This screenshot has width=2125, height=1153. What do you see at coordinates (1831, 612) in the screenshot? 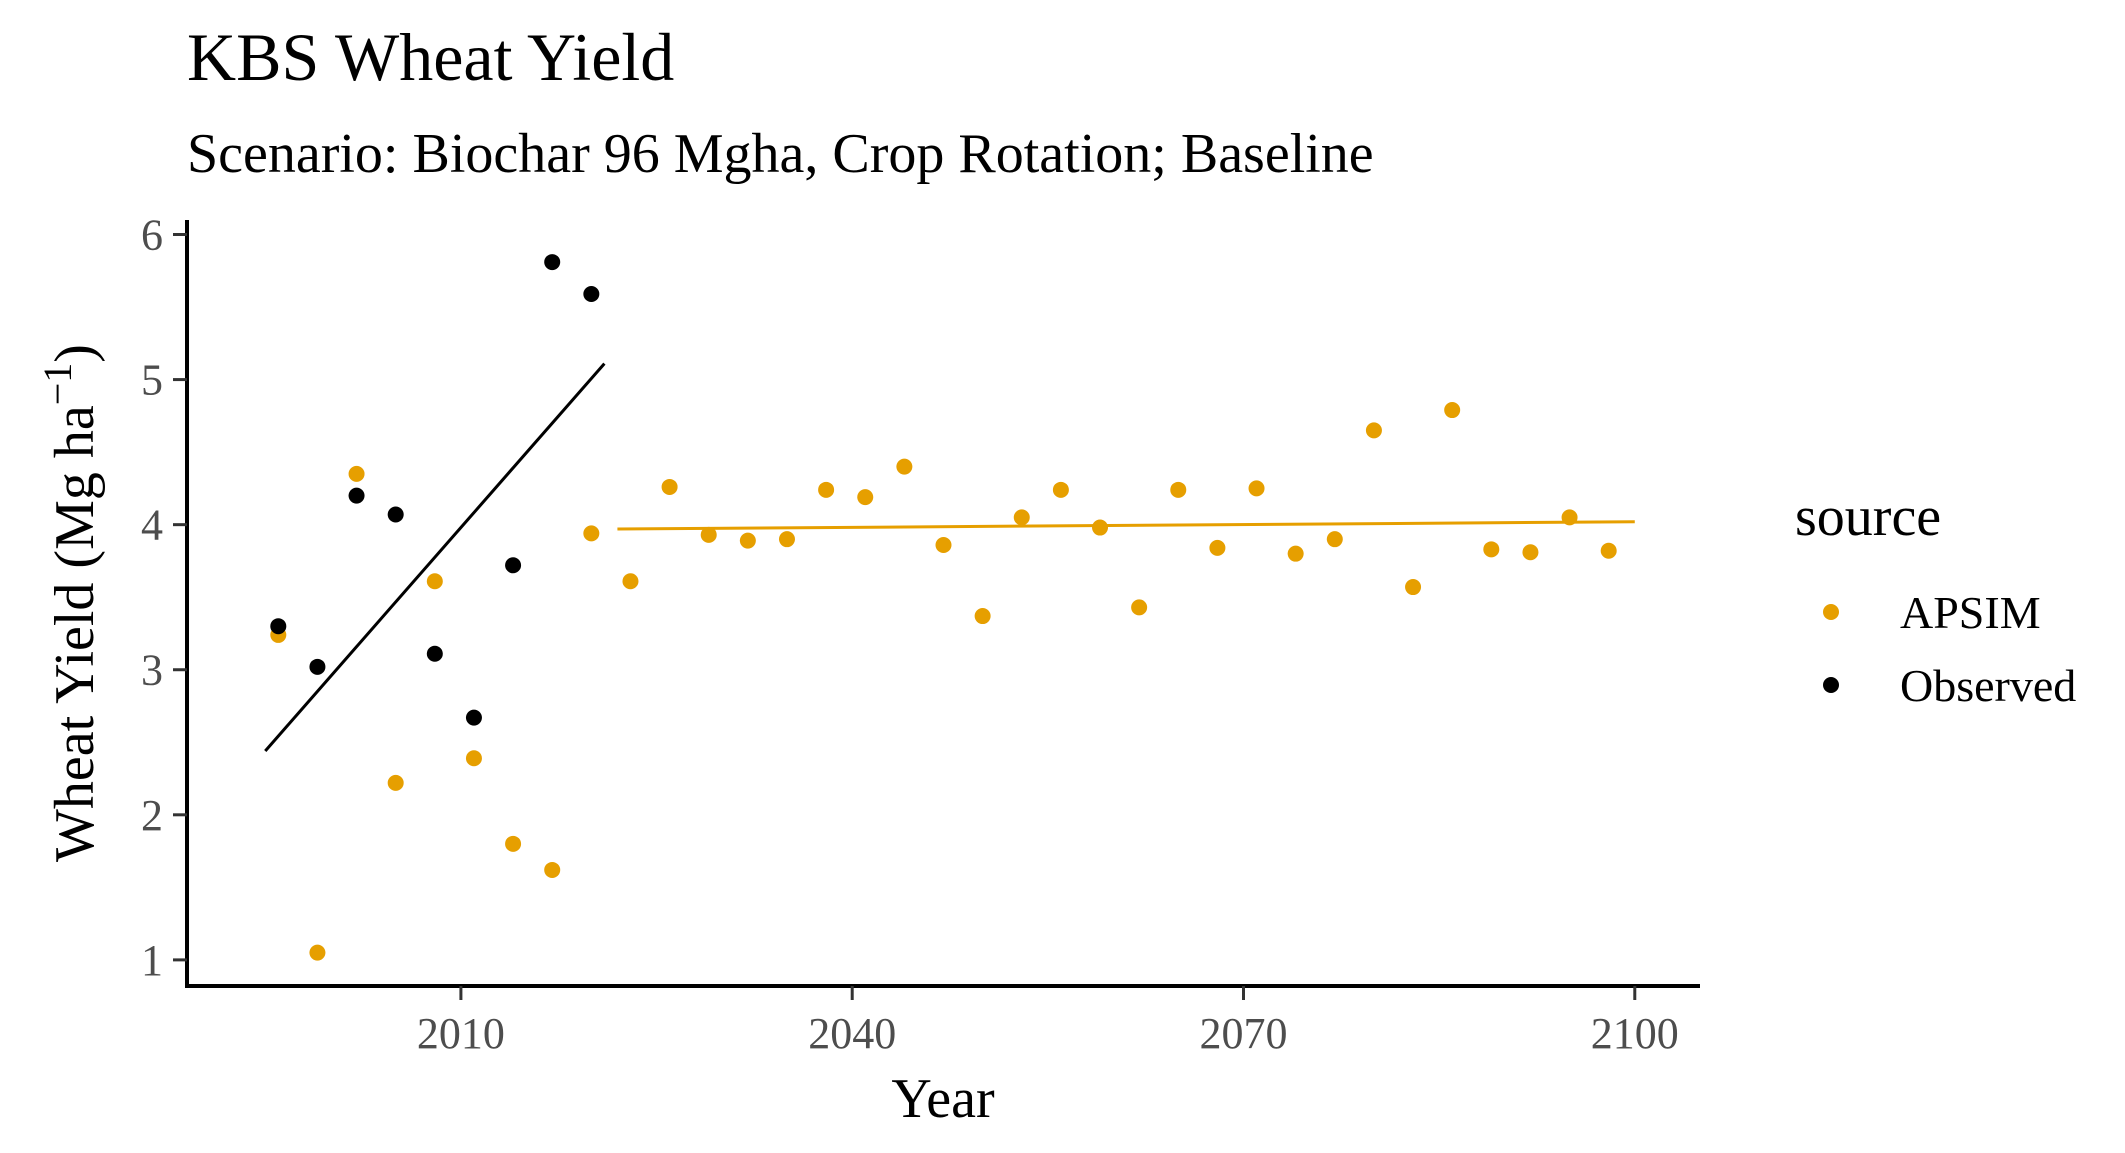
I see `legend-key-apsim` at bounding box center [1831, 612].